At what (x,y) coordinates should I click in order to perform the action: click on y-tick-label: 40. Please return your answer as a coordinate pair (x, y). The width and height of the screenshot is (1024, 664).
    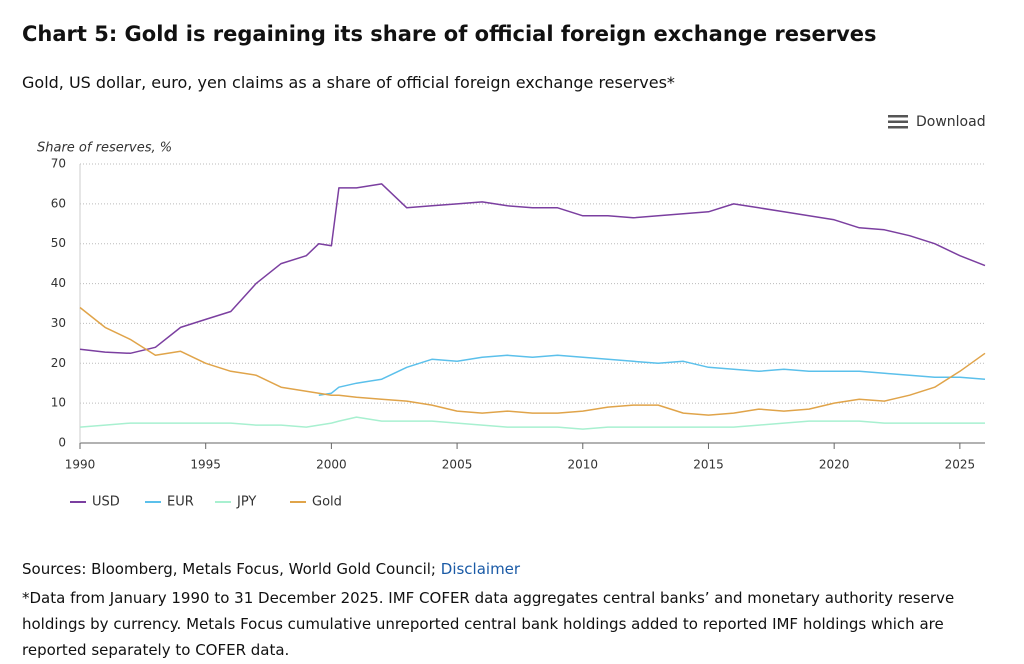
    Looking at the image, I should click on (58, 283).